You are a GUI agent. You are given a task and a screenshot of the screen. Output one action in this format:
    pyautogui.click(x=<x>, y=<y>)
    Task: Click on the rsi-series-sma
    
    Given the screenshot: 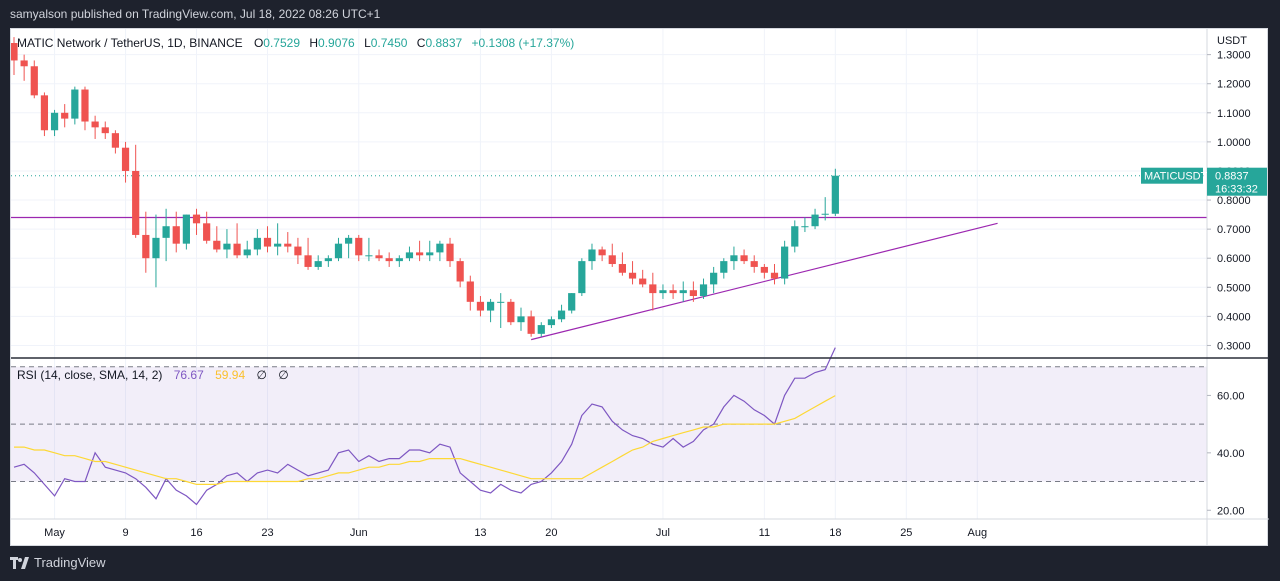 What is the action you would take?
    pyautogui.click(x=425, y=440)
    